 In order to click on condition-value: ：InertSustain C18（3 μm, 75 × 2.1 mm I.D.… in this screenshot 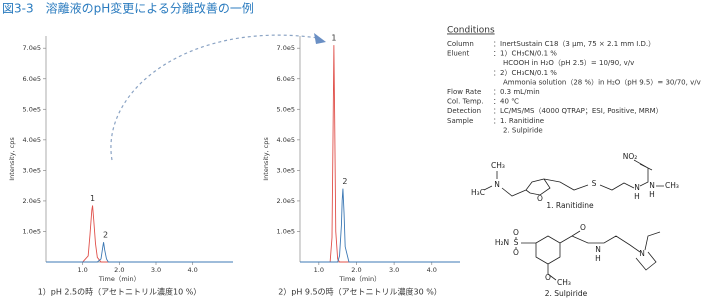, I will do `click(574, 44)`.